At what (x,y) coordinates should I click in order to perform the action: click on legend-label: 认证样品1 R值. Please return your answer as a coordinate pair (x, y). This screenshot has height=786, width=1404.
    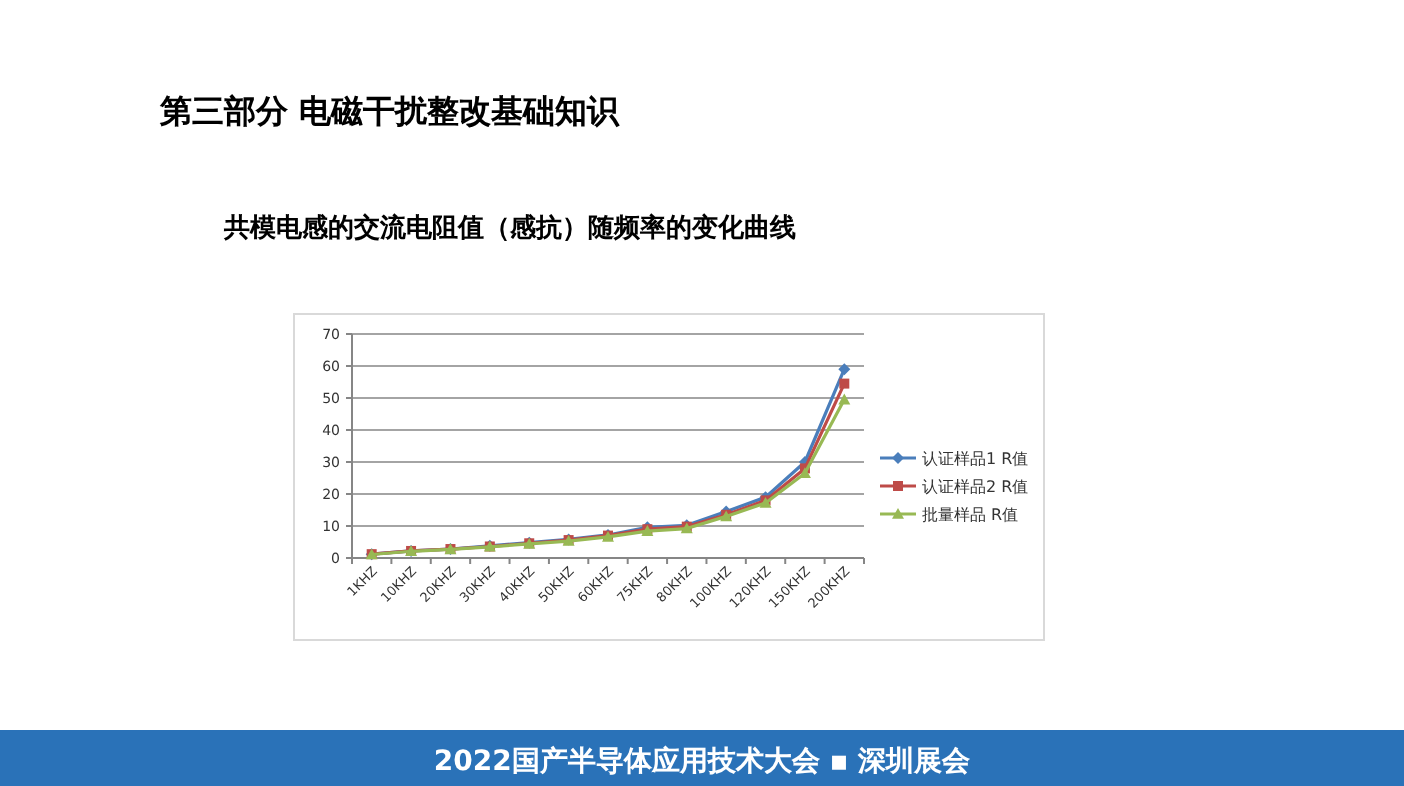
    Looking at the image, I should click on (975, 459).